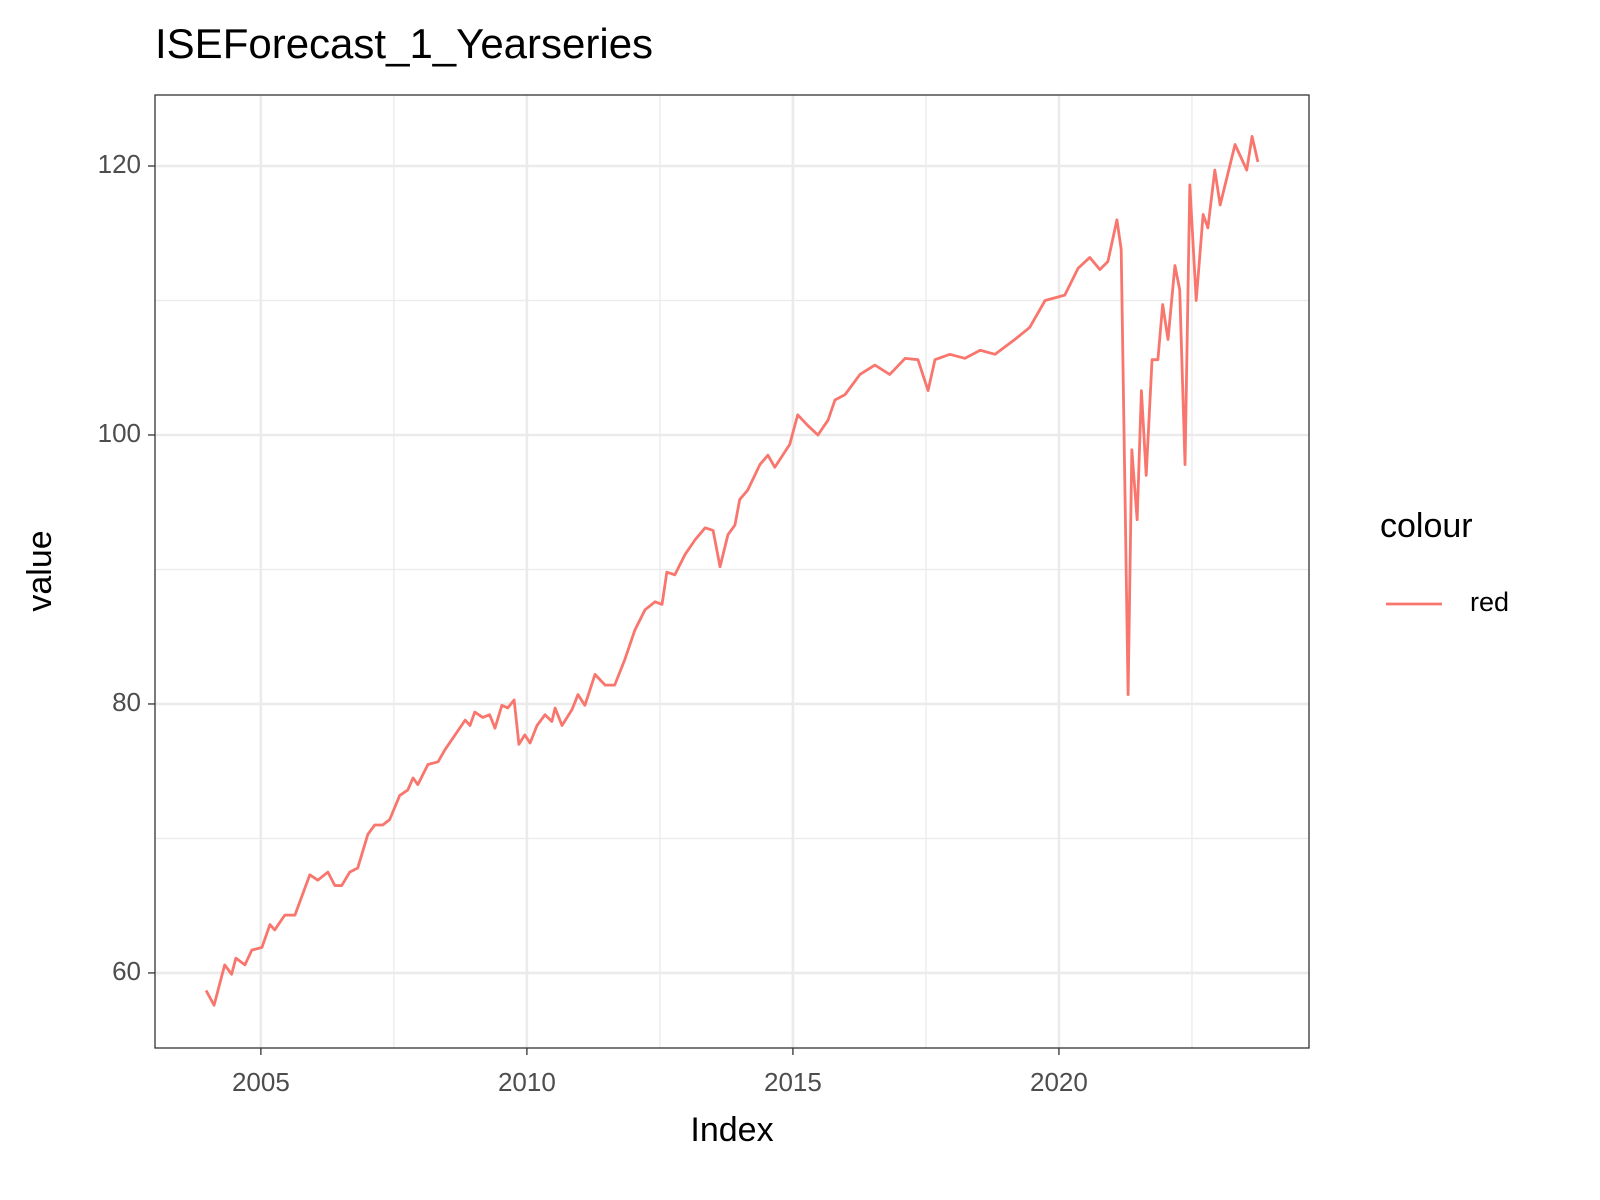 The image size is (1600, 1200). Describe the element at coordinates (126, 971) in the screenshot. I see `y-tick-label: 60` at that location.